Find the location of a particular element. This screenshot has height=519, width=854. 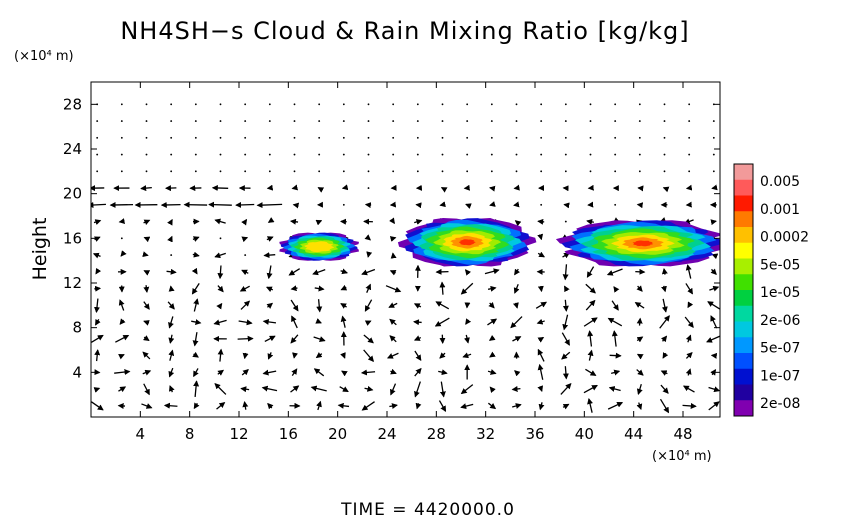

x-tick-label: 8 is located at coordinates (190, 434).